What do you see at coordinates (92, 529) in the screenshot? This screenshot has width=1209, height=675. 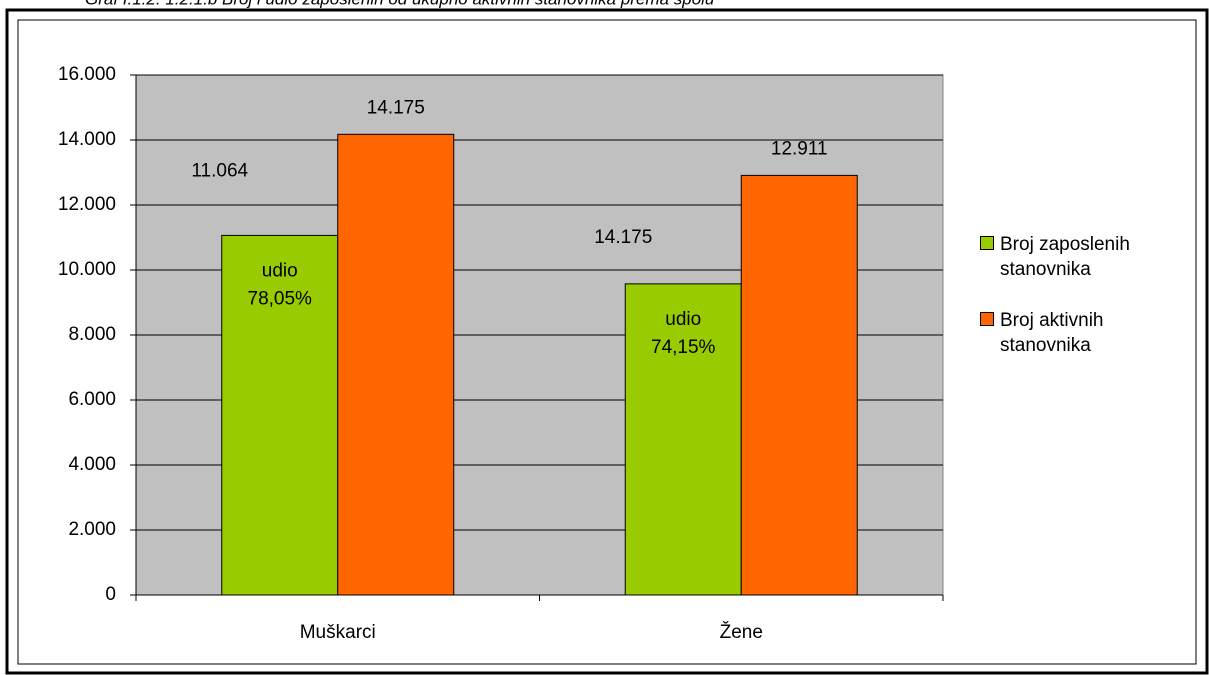 I see `y-tick-label: 2.000` at bounding box center [92, 529].